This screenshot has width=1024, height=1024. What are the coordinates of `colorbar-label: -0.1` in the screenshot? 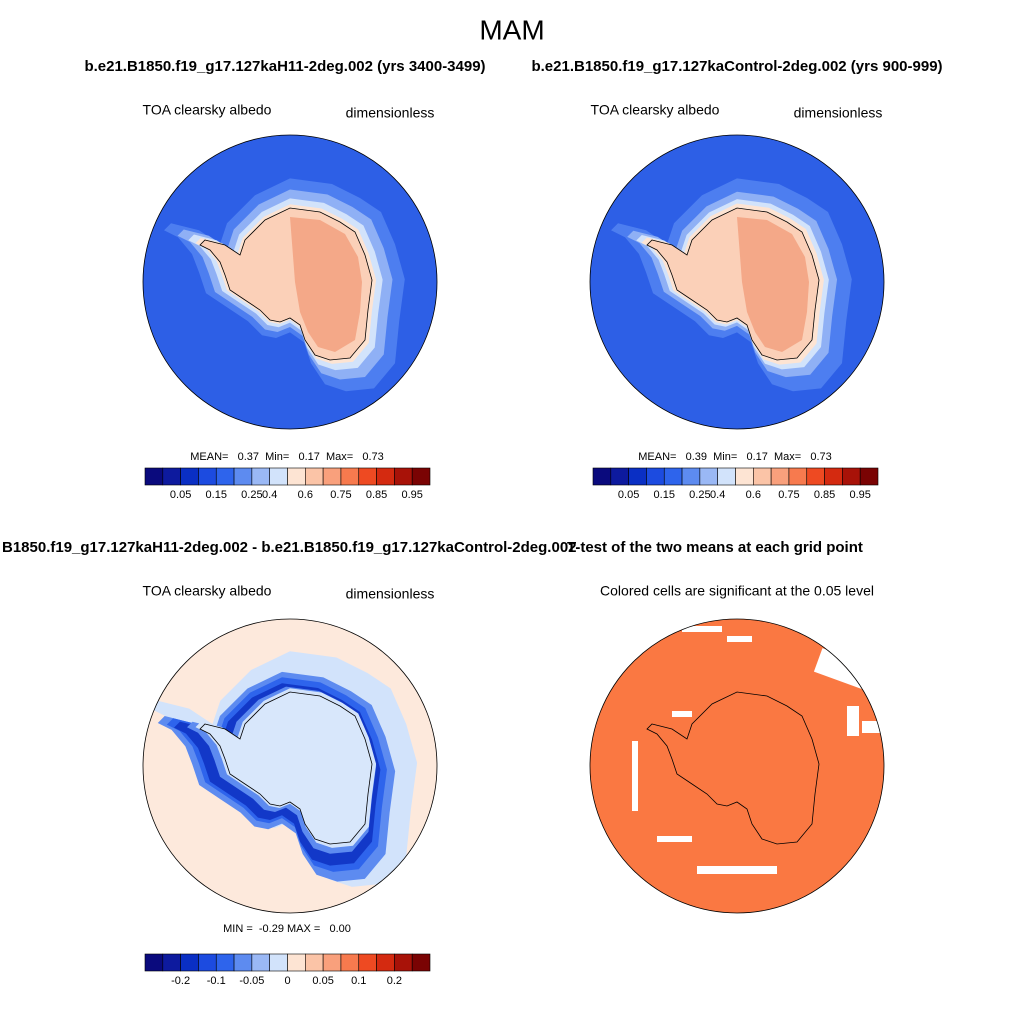 It's located at (216, 981).